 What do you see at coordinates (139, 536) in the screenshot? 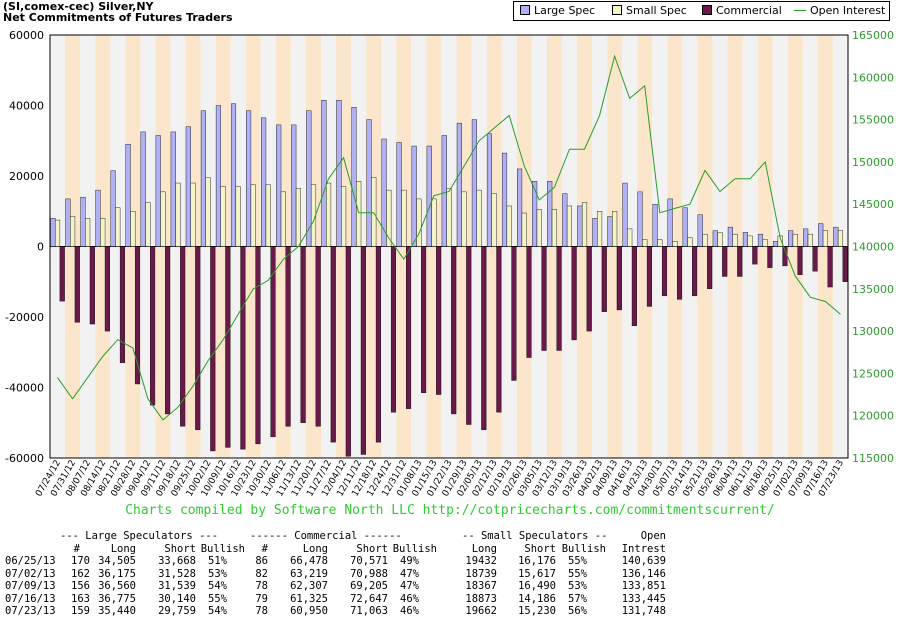
I see `group-header-large: --- Large Speculators ---` at bounding box center [139, 536].